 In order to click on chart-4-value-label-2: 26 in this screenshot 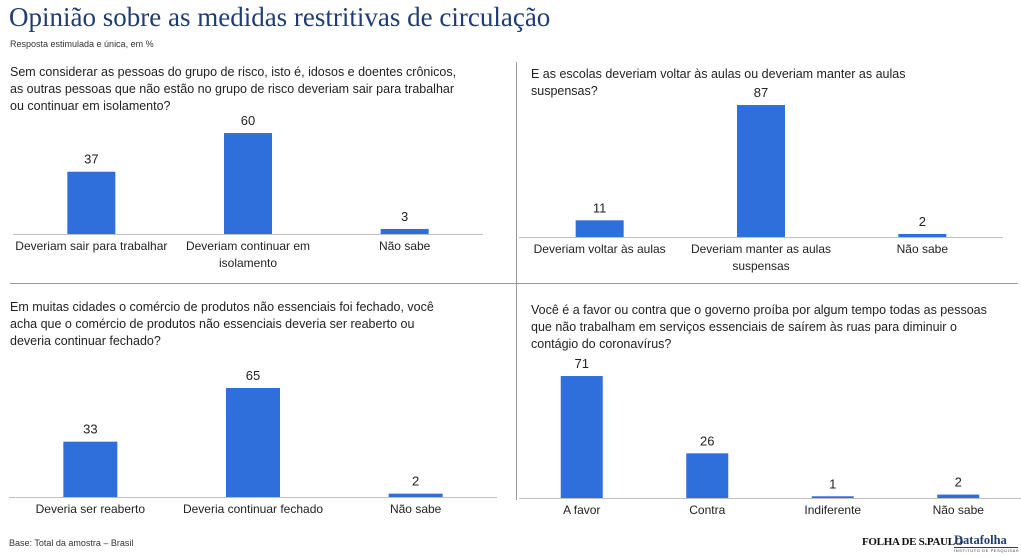, I will do `click(707, 440)`.